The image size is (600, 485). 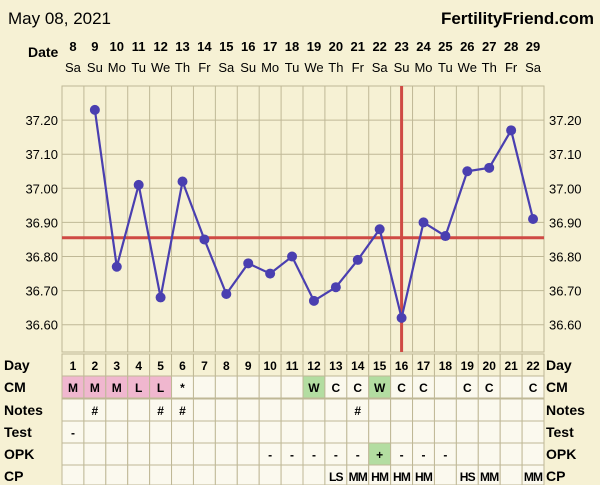 What do you see at coordinates (379, 455) in the screenshot?
I see `opk-value: +` at bounding box center [379, 455].